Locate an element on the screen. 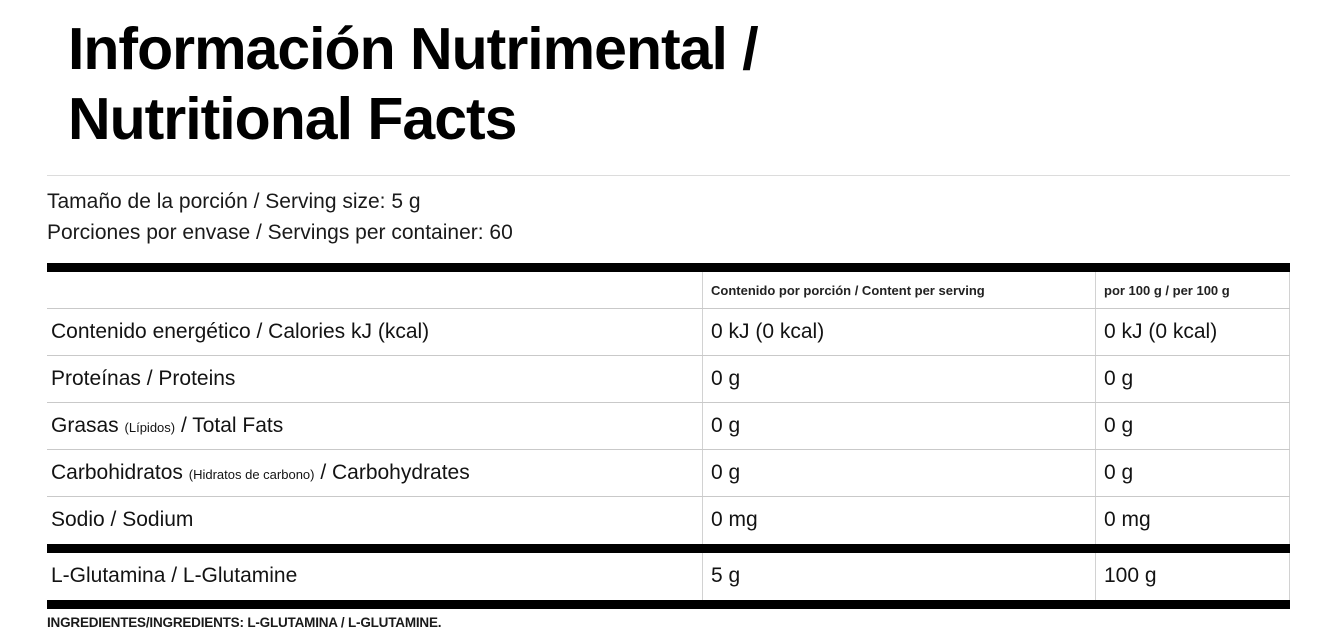  row-label-sodium: Sodio / Sodium is located at coordinates (122, 519).